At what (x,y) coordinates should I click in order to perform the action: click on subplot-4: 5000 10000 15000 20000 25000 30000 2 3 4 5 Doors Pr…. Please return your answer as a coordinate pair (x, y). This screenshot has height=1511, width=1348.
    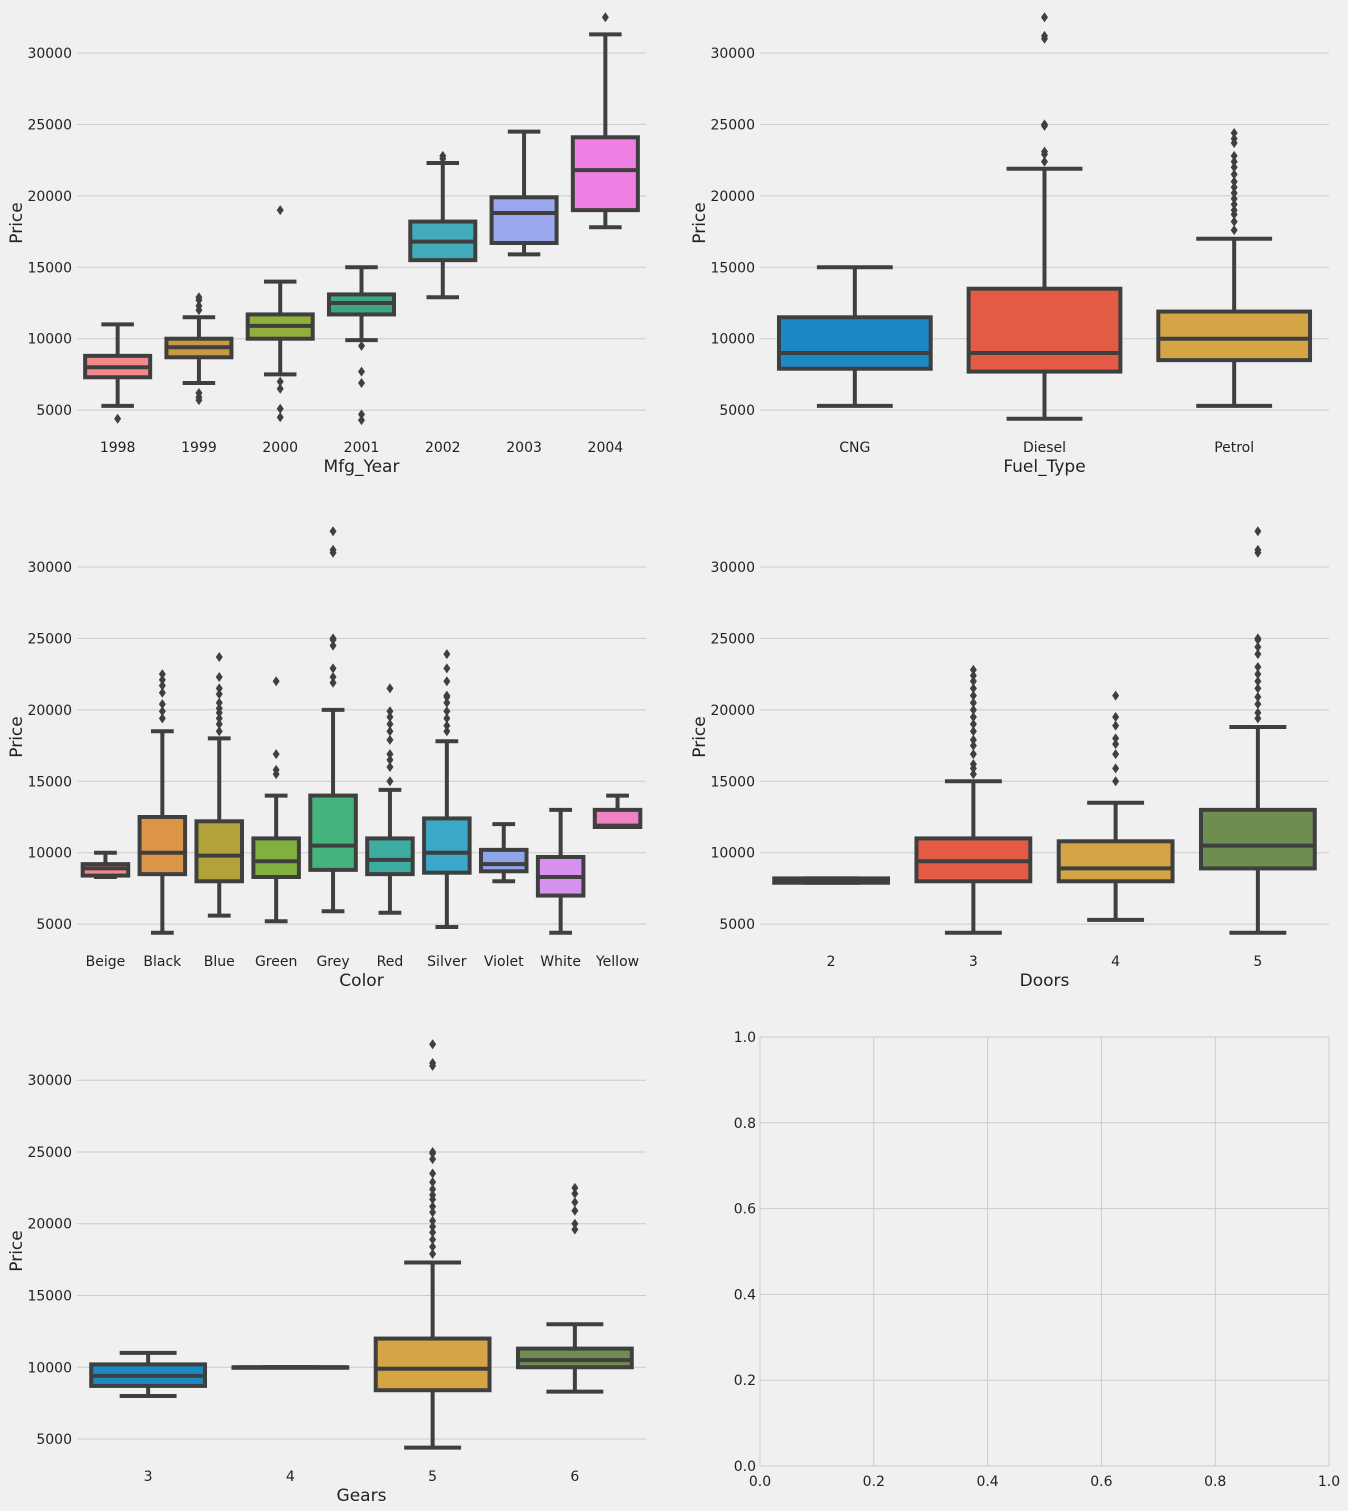
    Looking at the image, I should click on (1009, 758).